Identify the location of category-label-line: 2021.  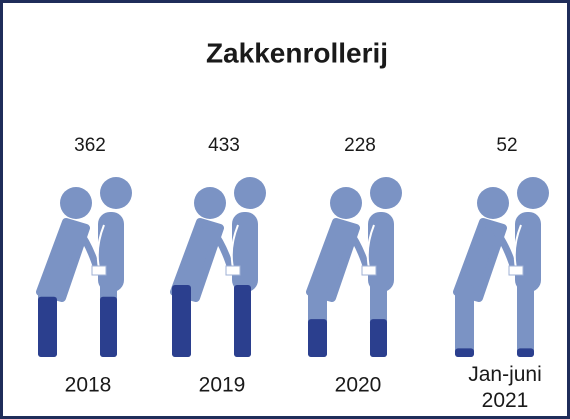
(505, 400).